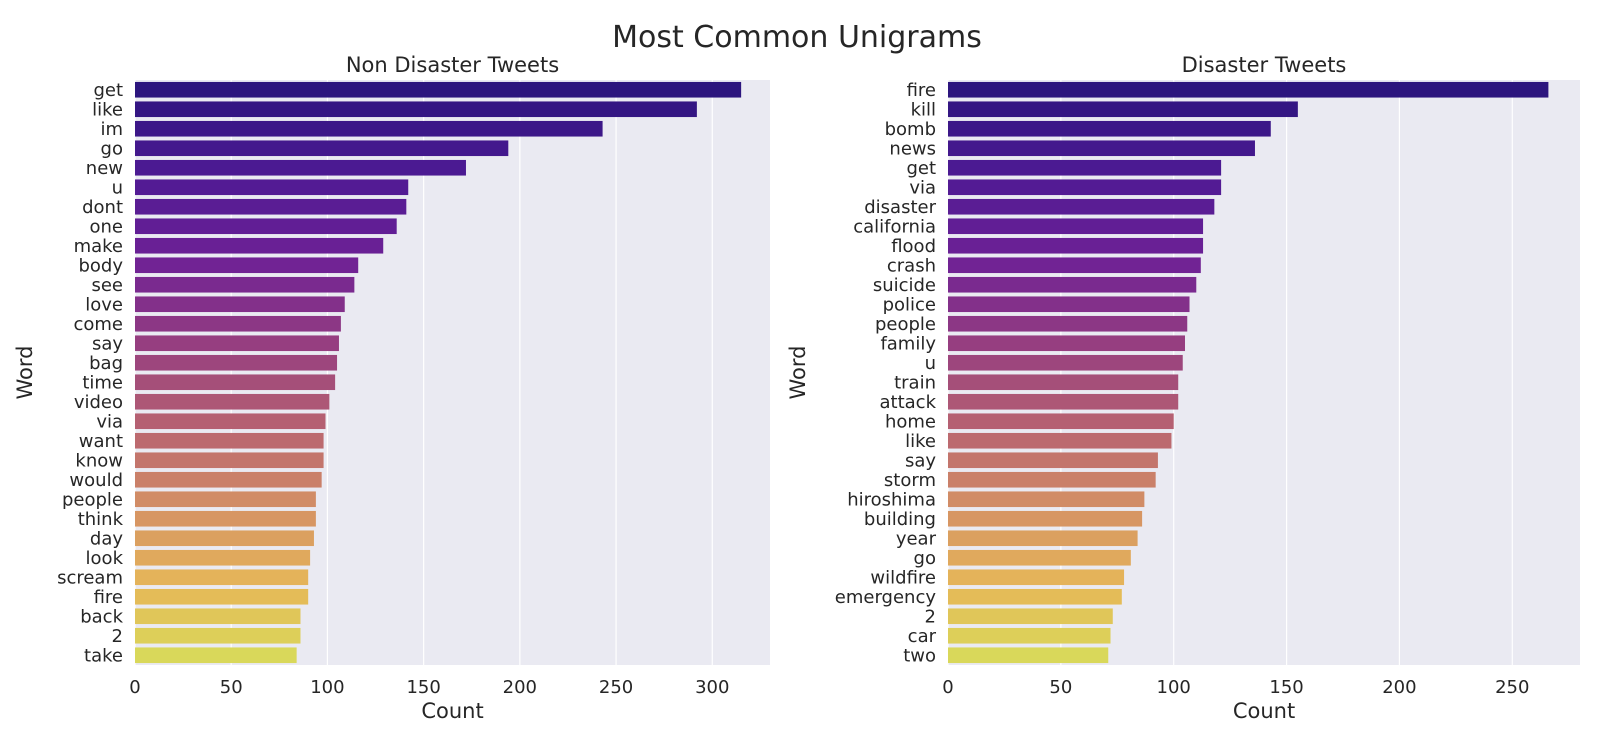  What do you see at coordinates (101, 616) in the screenshot?
I see `y-tick-label: back` at bounding box center [101, 616].